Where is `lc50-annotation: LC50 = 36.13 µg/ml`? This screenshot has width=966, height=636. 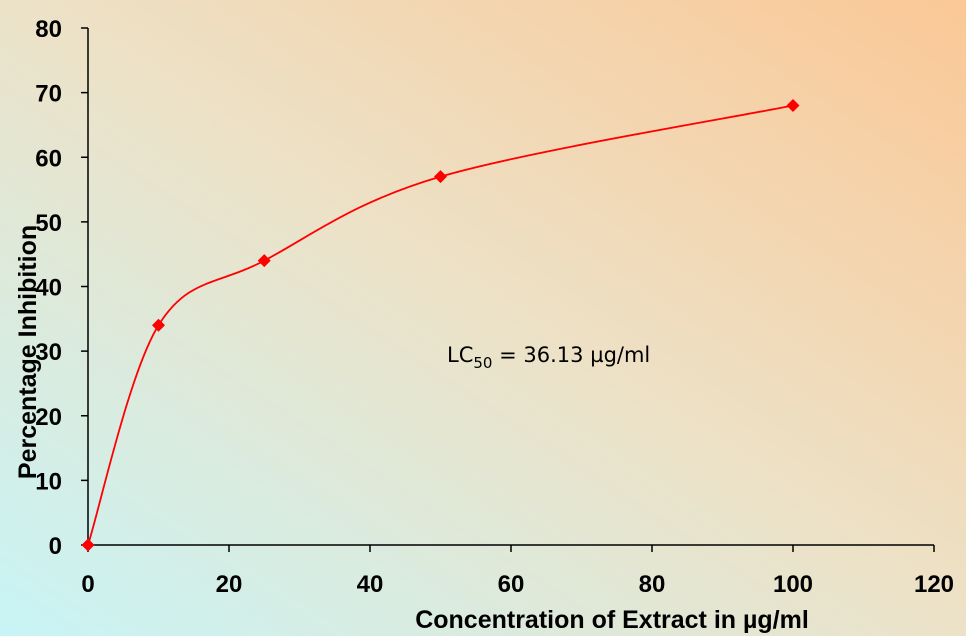 lc50-annotation: LC50 = 36.13 µg/ml is located at coordinates (548, 357).